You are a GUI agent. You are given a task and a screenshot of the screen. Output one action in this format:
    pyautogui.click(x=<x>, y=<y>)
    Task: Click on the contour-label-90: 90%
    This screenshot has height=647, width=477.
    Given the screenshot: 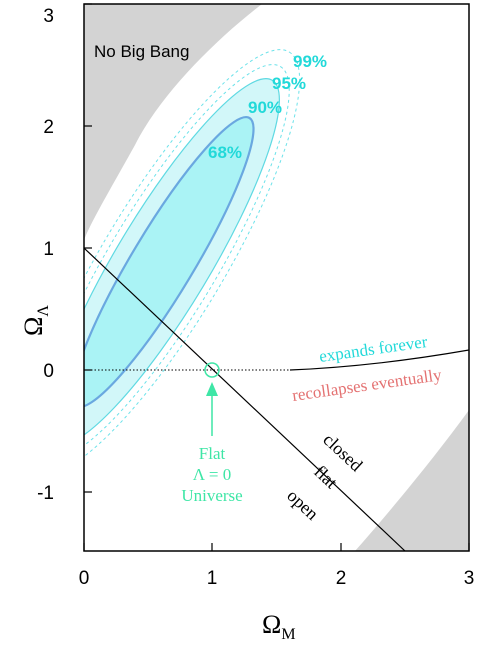 What is the action you would take?
    pyautogui.click(x=265, y=107)
    